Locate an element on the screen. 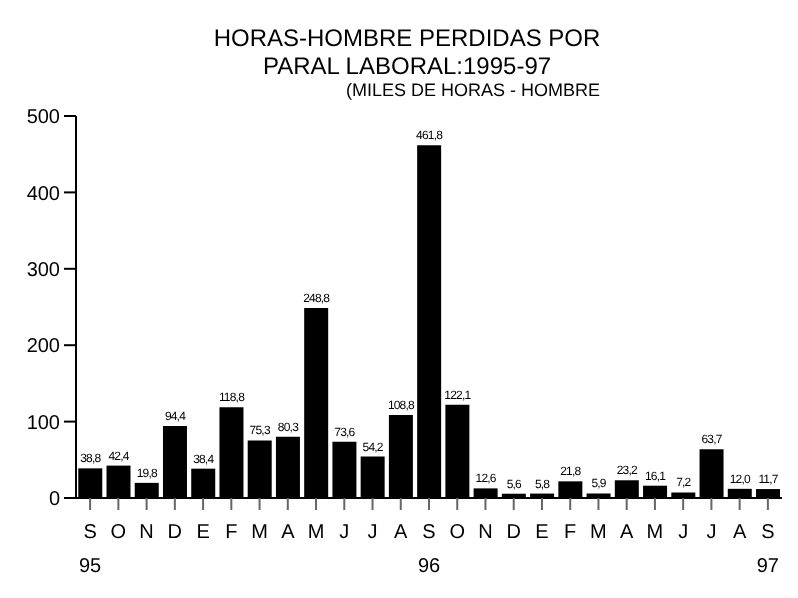 The height and width of the screenshot is (598, 798). y-tick-label: 200 is located at coordinates (43, 347).